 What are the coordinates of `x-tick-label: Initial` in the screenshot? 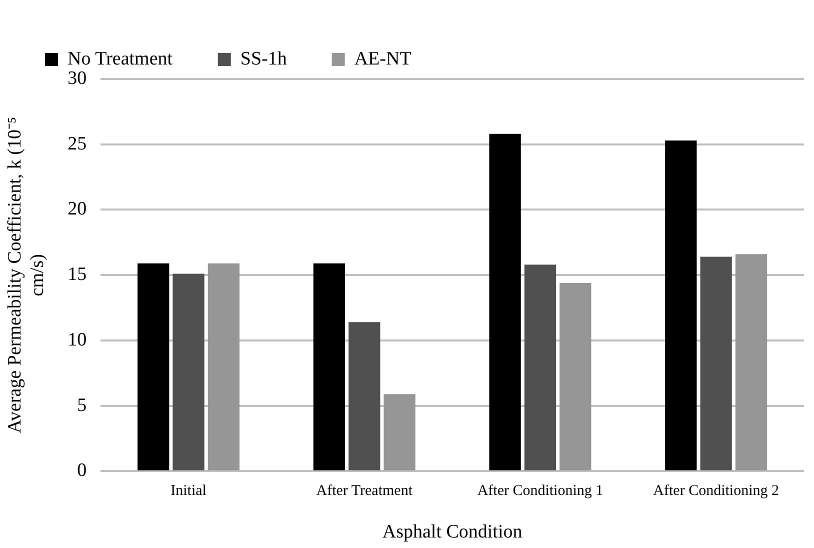 It's located at (188, 491).